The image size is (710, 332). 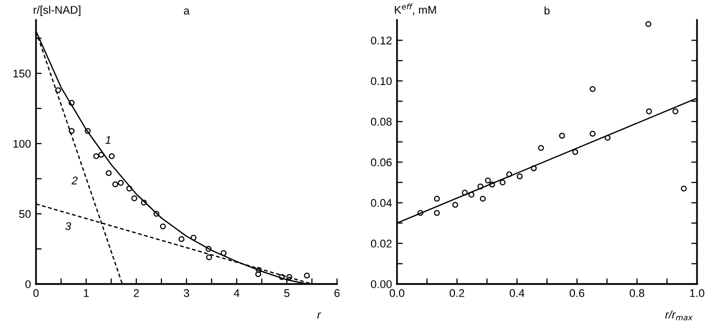 I want to click on x-tick-label: 2, so click(x=136, y=293).